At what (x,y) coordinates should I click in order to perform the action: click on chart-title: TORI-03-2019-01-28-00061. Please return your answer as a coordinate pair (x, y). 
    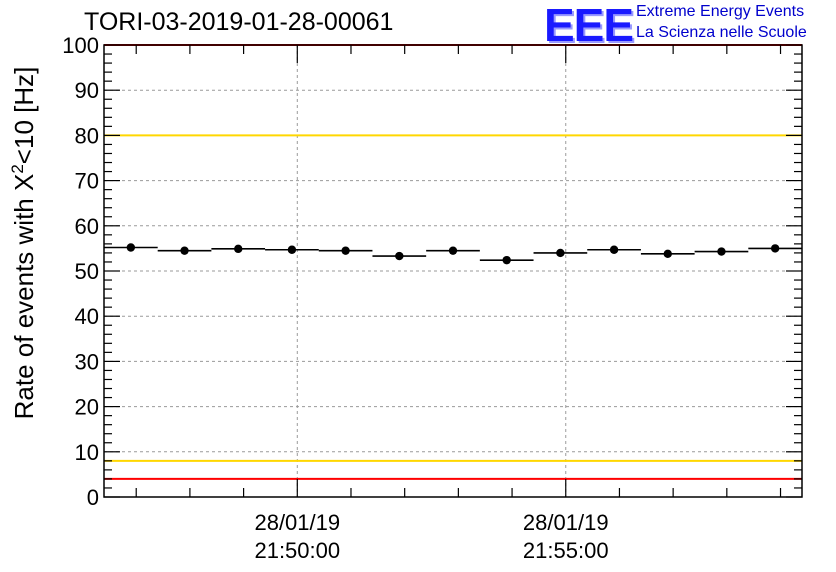
    Looking at the image, I should click on (239, 22).